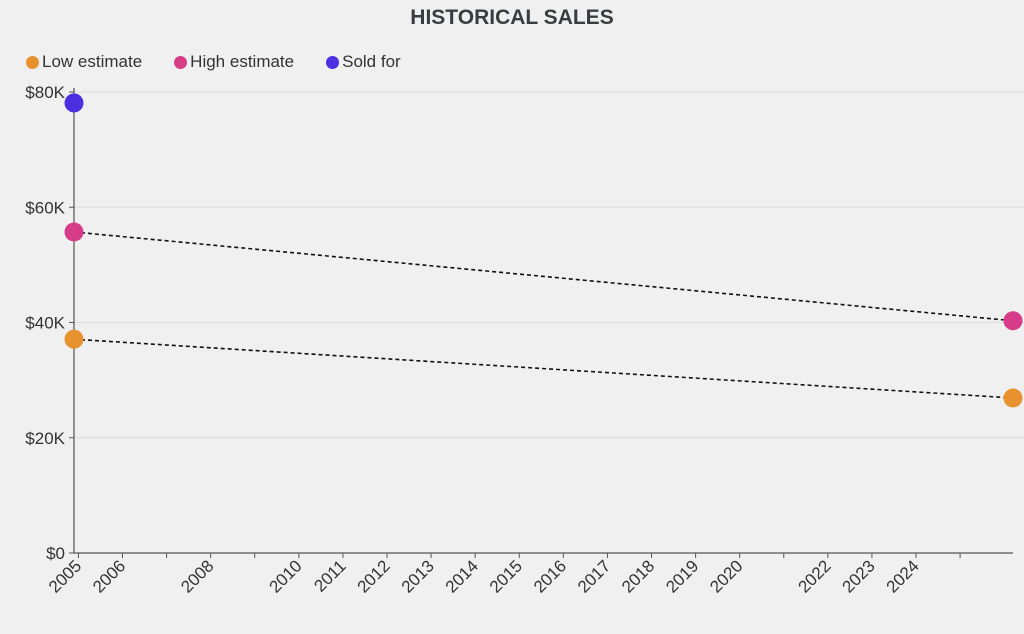  I want to click on legend-item-sold-for: Sold for, so click(363, 62).